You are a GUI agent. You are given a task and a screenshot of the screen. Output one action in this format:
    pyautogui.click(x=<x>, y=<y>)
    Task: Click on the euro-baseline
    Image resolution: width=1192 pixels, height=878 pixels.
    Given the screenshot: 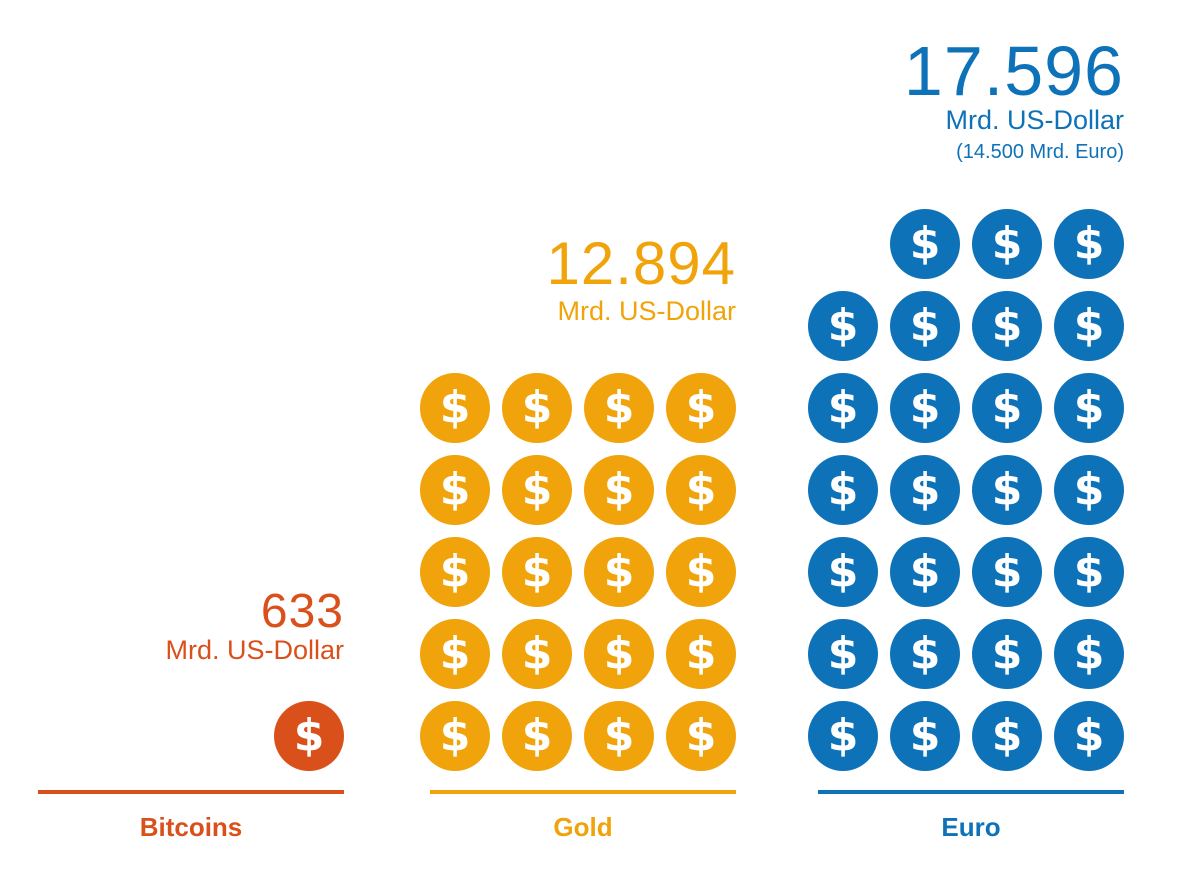 What is the action you would take?
    pyautogui.click(x=971, y=792)
    